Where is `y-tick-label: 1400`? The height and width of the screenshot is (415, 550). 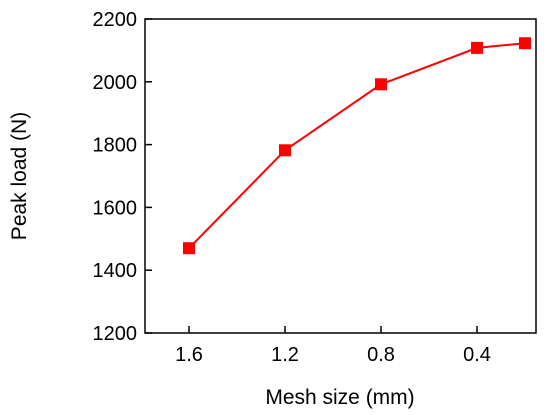 y-tick-label: 1400 is located at coordinates (115, 271).